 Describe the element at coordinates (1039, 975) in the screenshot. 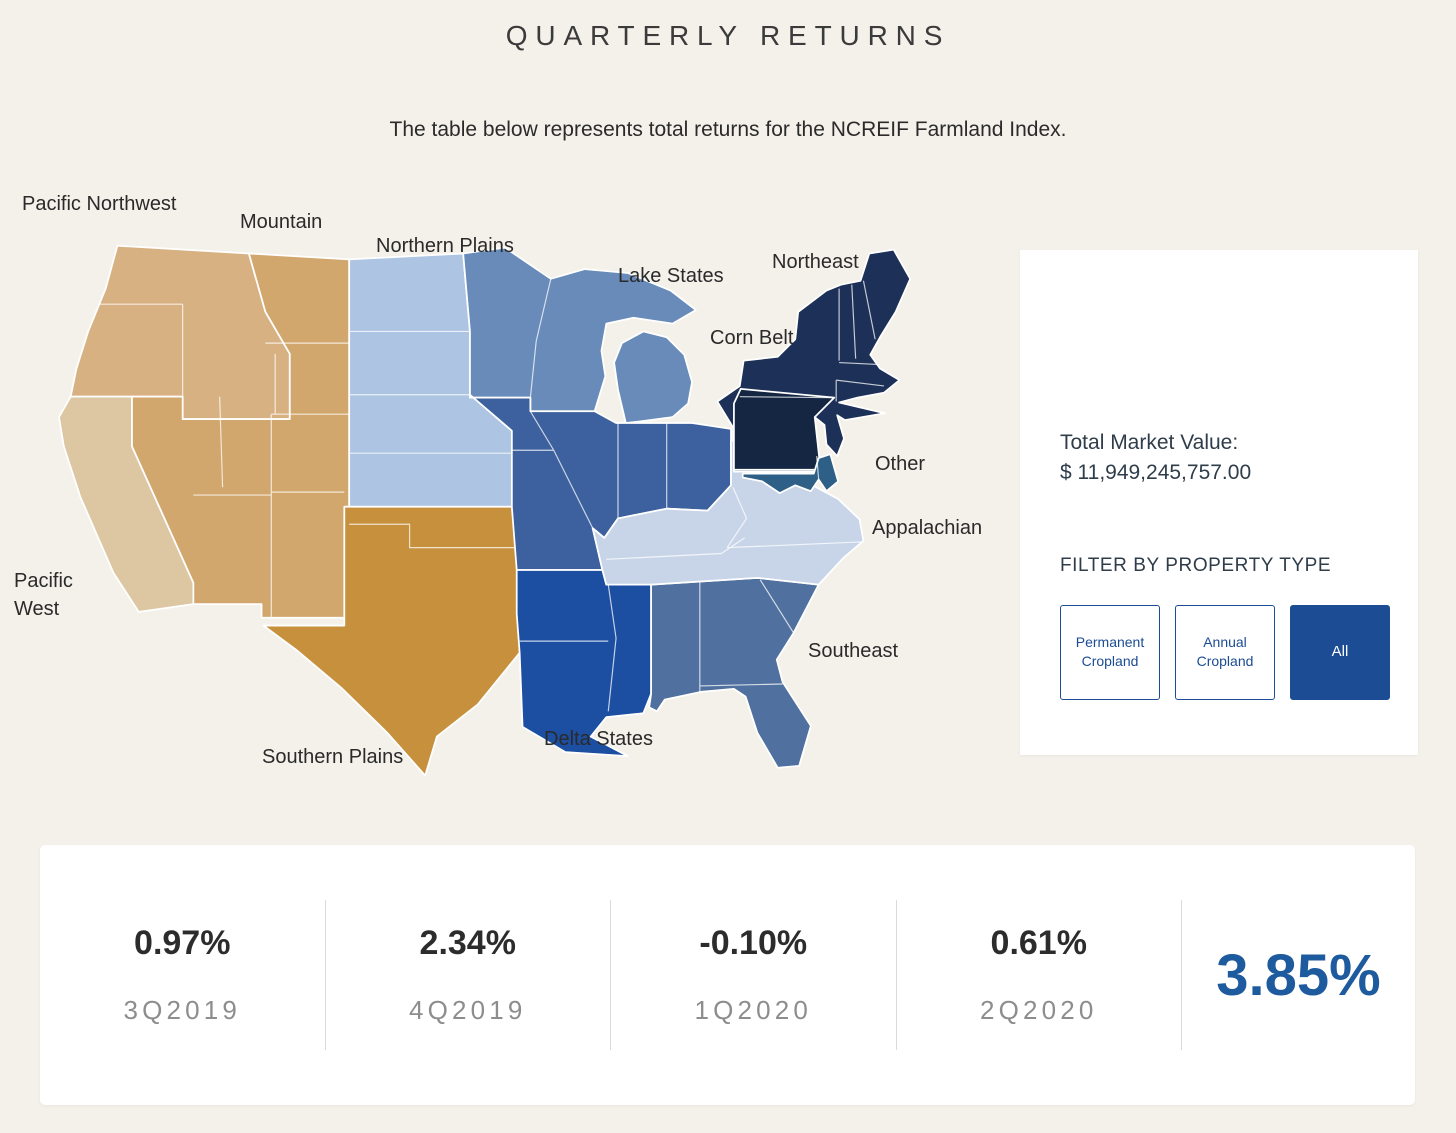

I see `quarter-column-2q2020: 0.61% 2Q2020` at that location.